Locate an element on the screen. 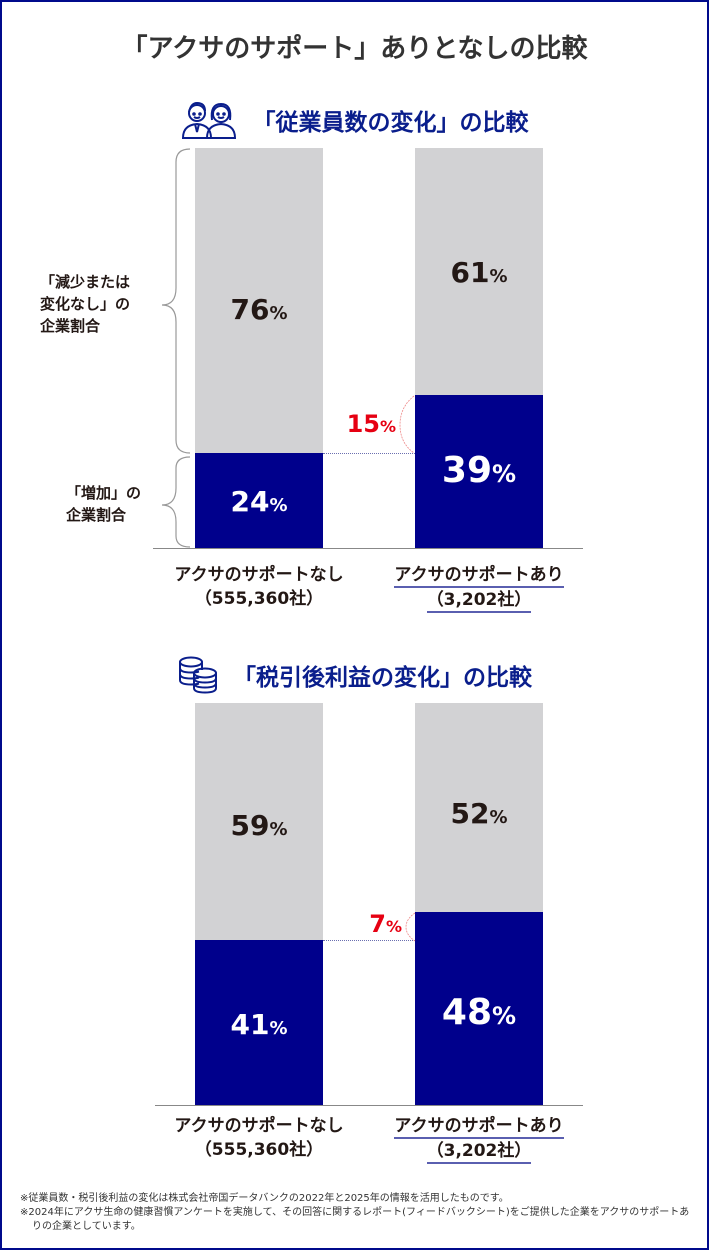 This screenshot has width=709, height=1250. chart1-bar-with-support: 61% 39% is located at coordinates (479, 348).